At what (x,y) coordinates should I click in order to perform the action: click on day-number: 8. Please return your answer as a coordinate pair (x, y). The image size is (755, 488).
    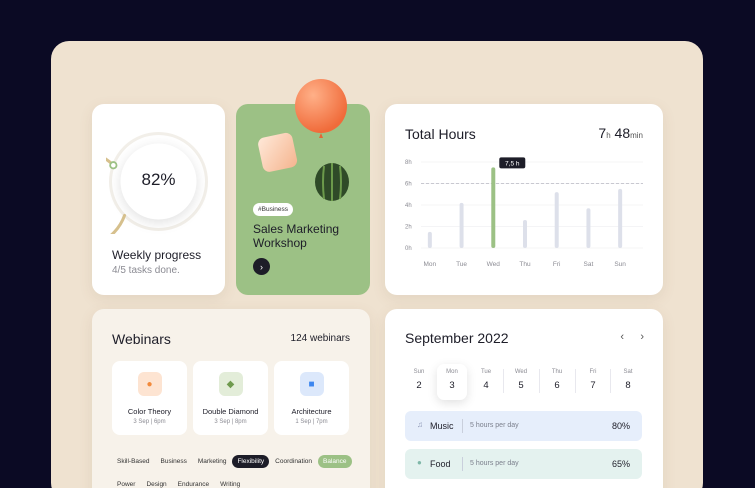
    Looking at the image, I should click on (628, 385).